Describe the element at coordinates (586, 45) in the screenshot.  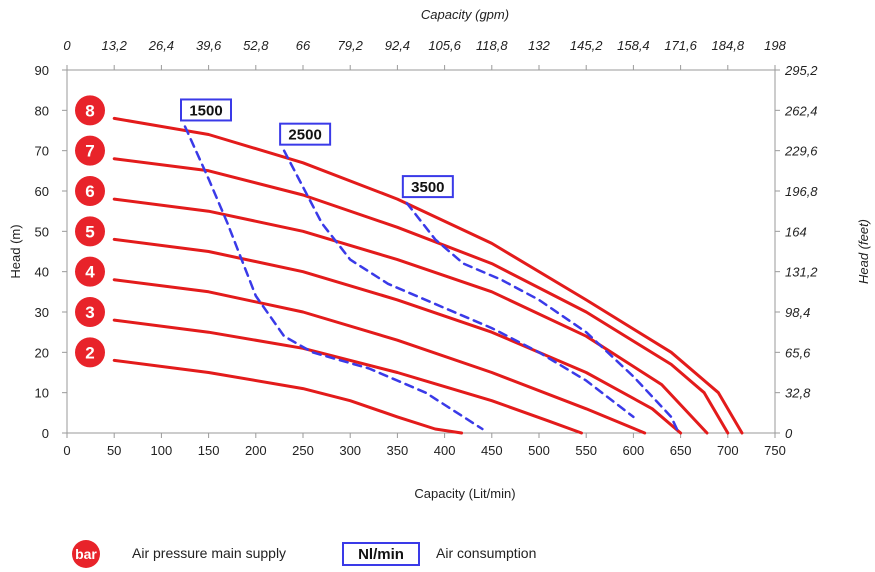
I see `x2-tick-label: 145,2` at that location.